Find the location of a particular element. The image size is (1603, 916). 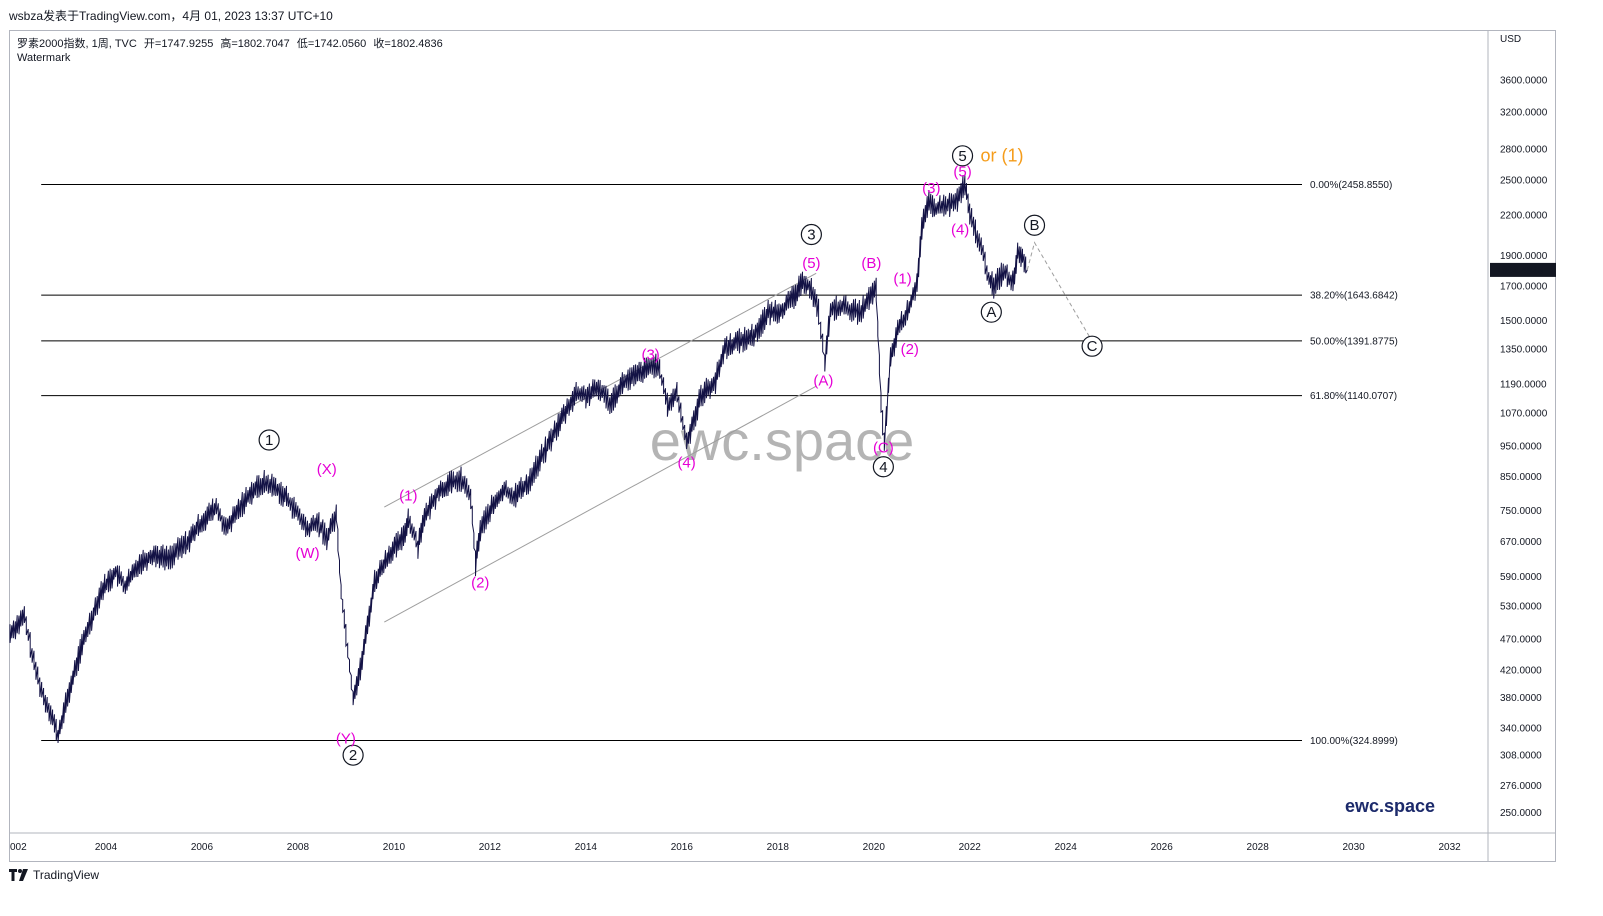

y-tick-label: 1070.0000 is located at coordinates (1524, 414).